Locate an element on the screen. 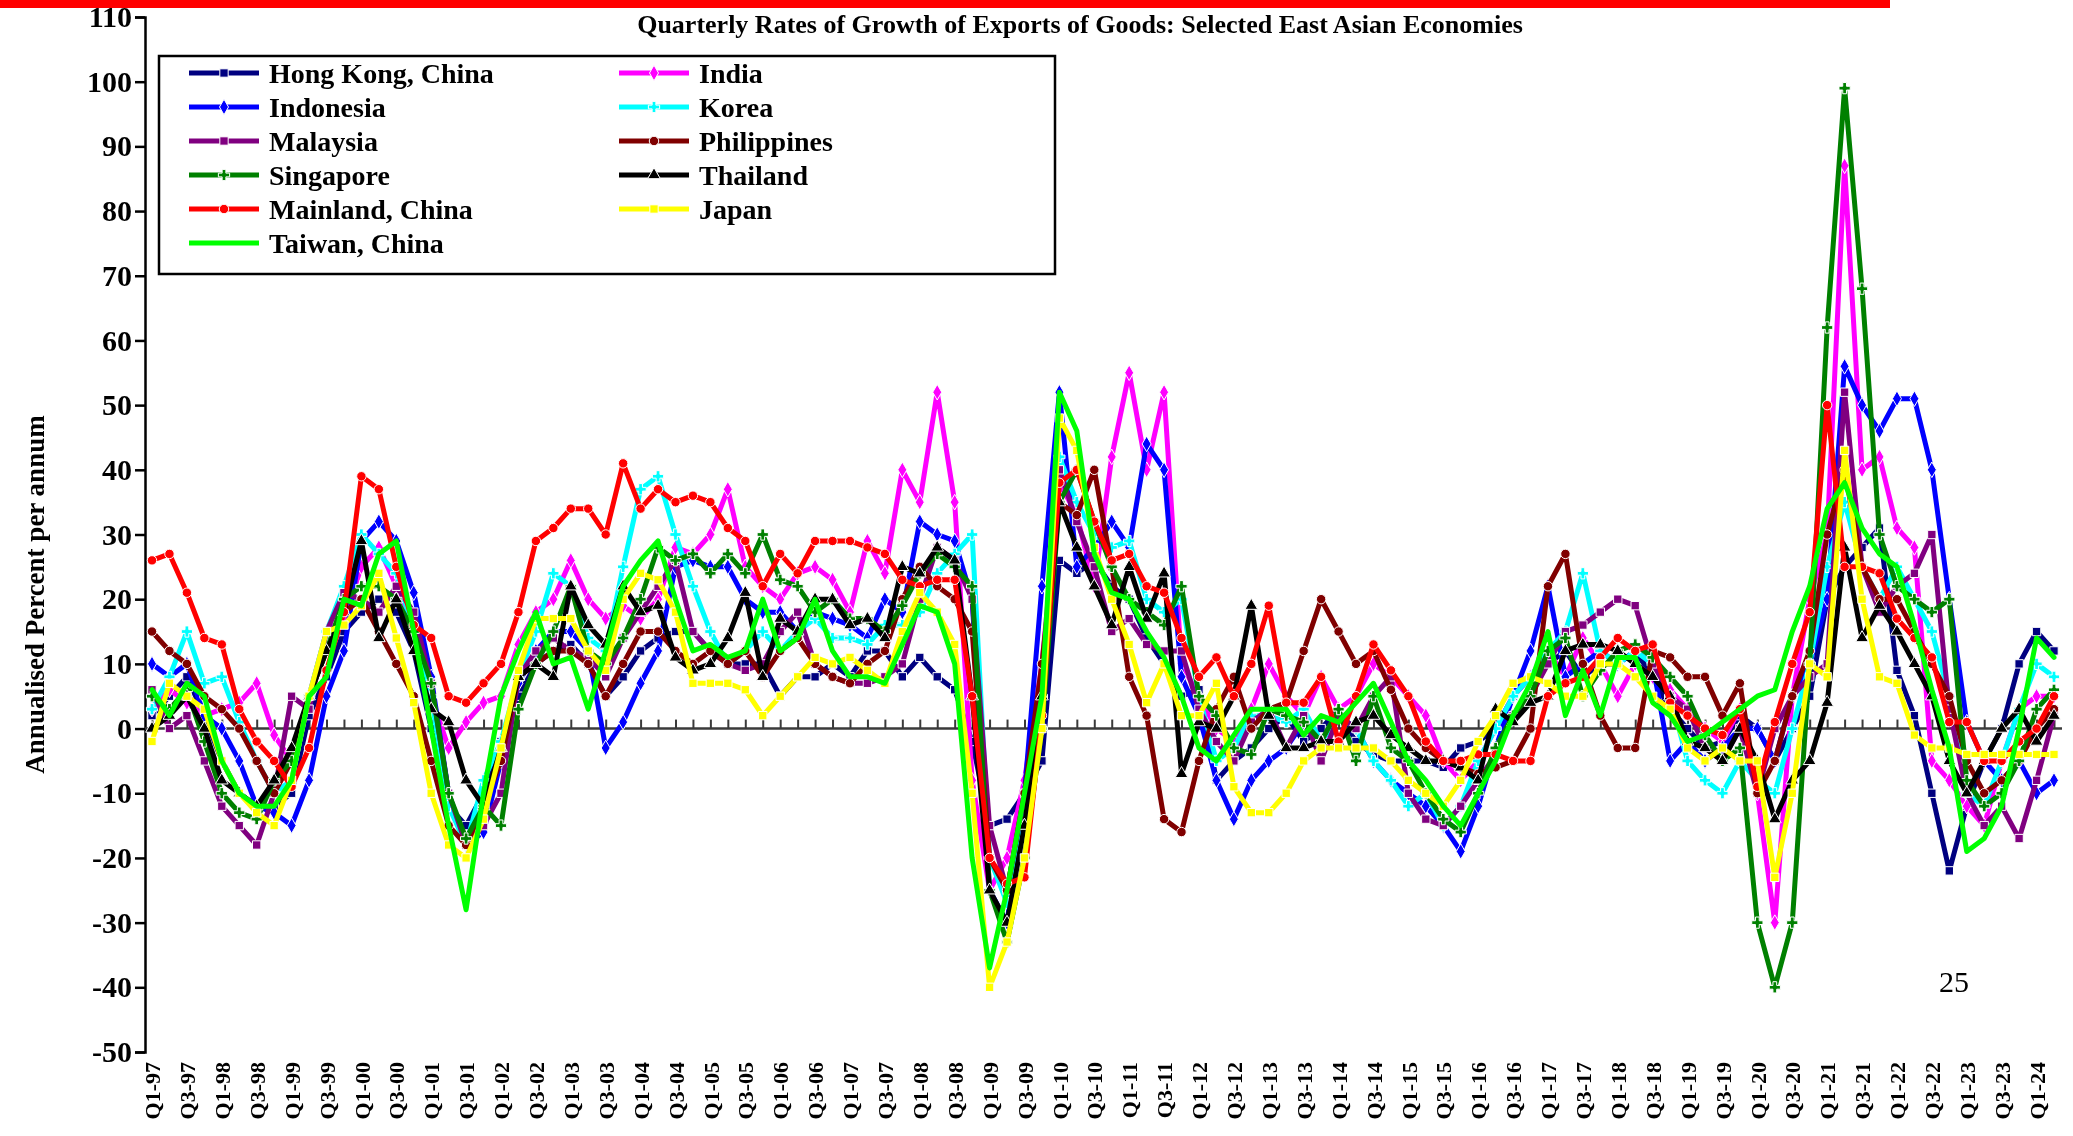 The image size is (2073, 1136). x-tick-label: Q1-11 is located at coordinates (1130, 1090).